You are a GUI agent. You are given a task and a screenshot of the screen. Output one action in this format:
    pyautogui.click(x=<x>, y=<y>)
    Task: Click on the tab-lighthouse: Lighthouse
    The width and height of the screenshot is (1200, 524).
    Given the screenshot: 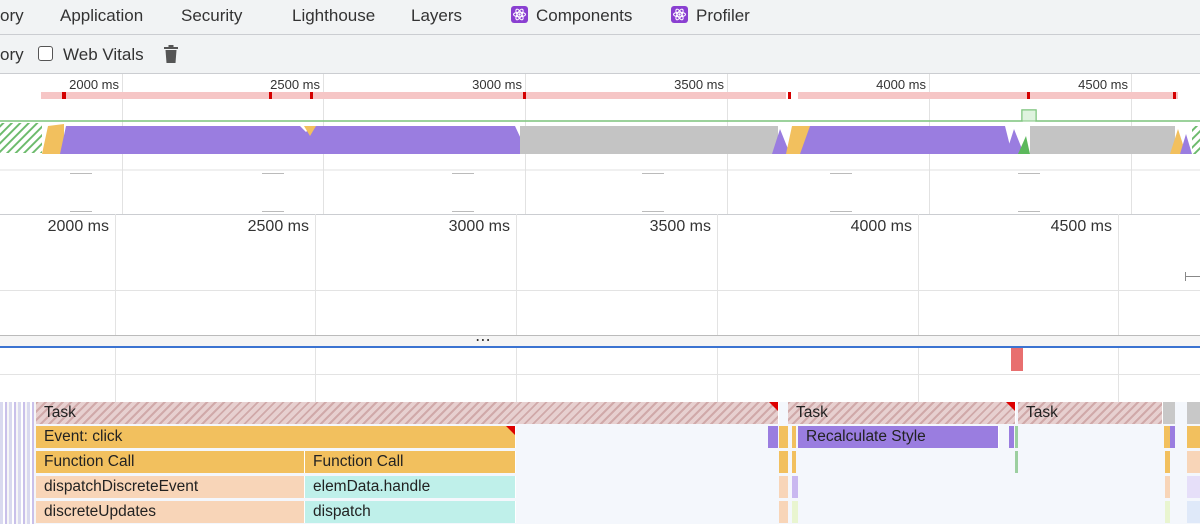 What is the action you would take?
    pyautogui.click(x=334, y=15)
    